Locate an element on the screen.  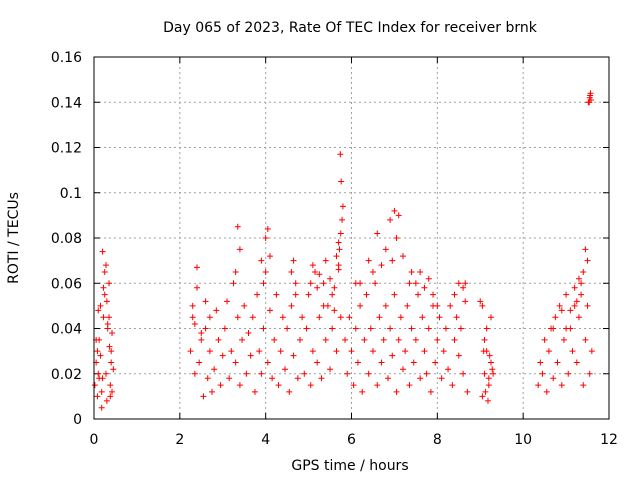
x-tick-label: 8 is located at coordinates (437, 440).